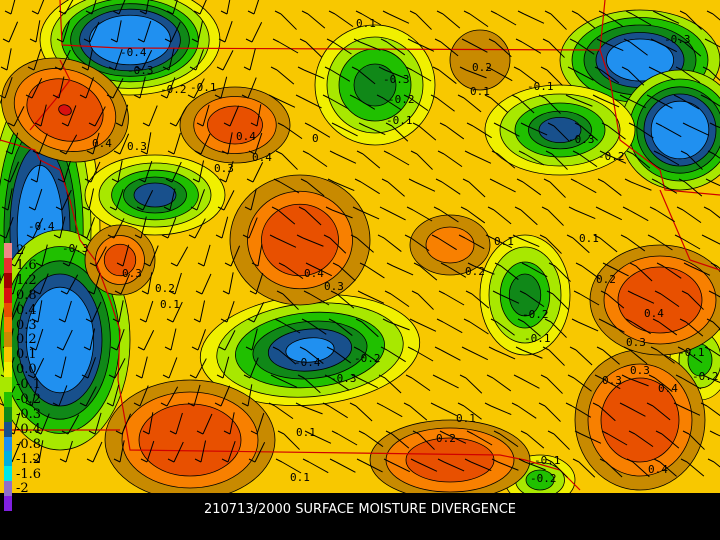 This screenshot has height=540, width=720. Describe the element at coordinates (26, 325) in the screenshot. I see `legend-label: 0.3` at that location.